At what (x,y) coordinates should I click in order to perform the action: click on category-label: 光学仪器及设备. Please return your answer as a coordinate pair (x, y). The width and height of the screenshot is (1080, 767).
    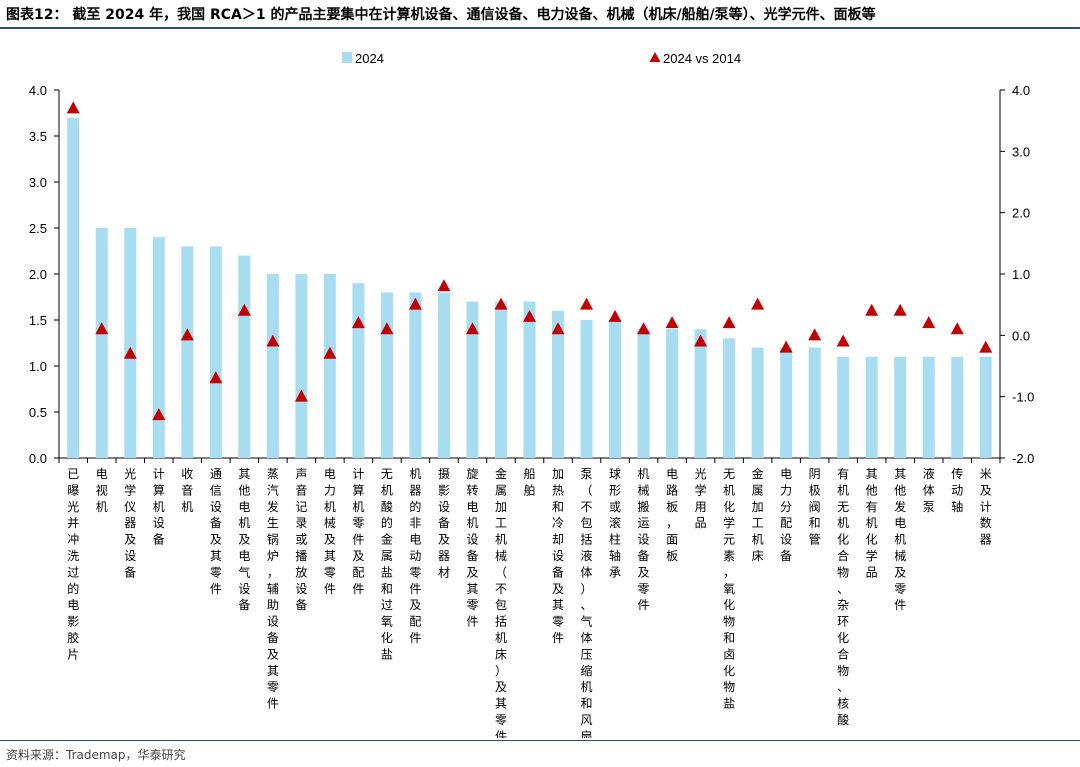
    Looking at the image, I should click on (130, 523).